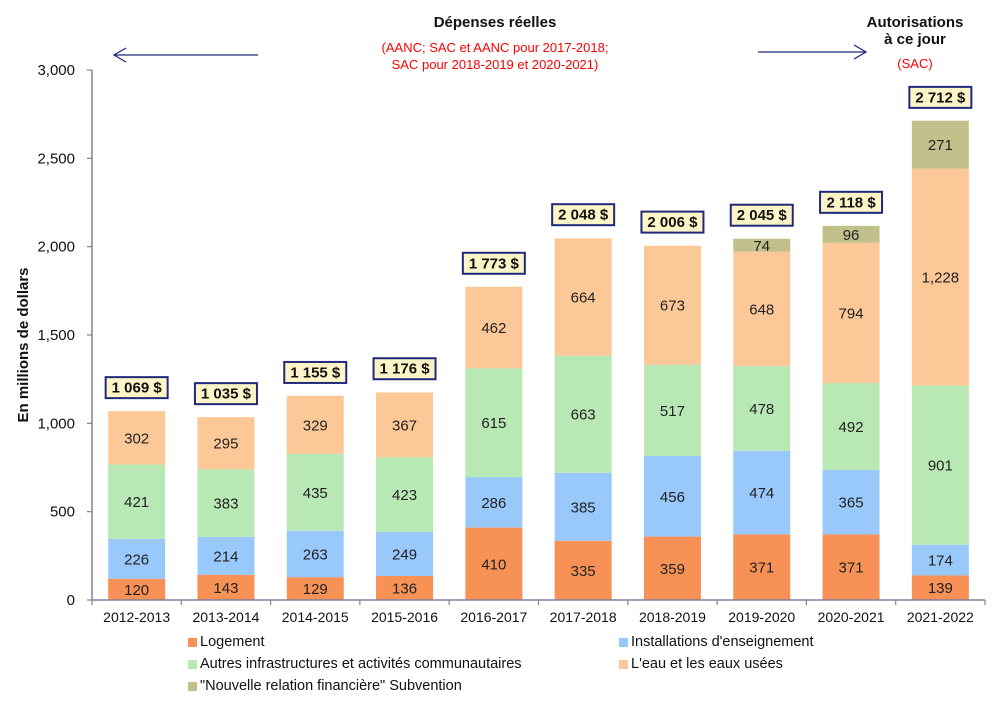 The width and height of the screenshot is (1000, 708). Describe the element at coordinates (762, 215) in the screenshot. I see `total-label: 2 045 $` at that location.